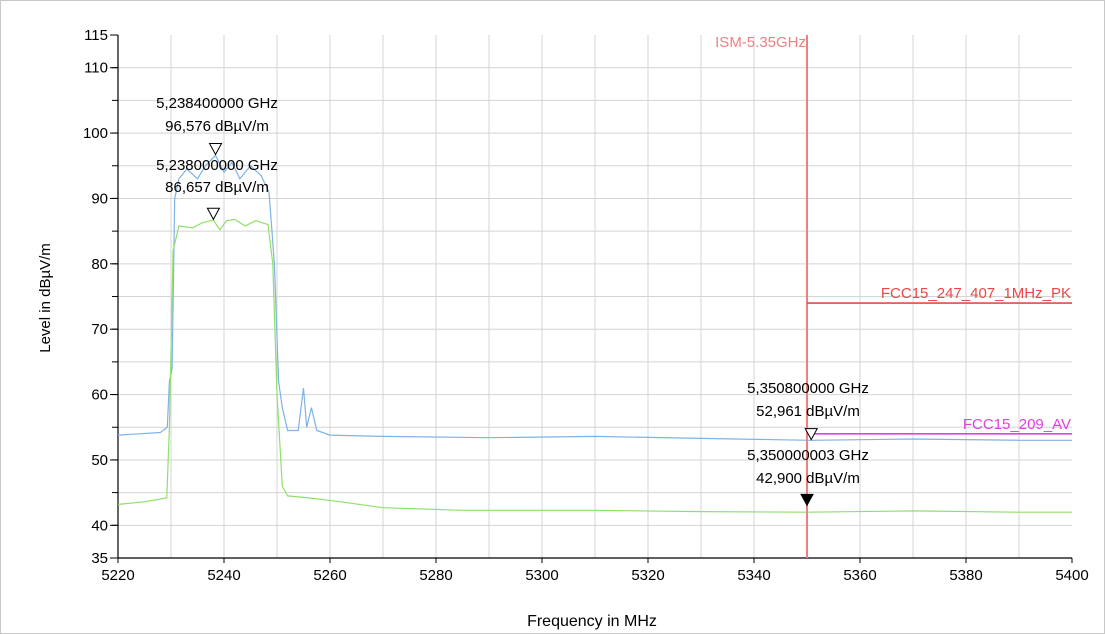 The height and width of the screenshot is (634, 1105). I want to click on y-tick-label: 60, so click(99, 395).